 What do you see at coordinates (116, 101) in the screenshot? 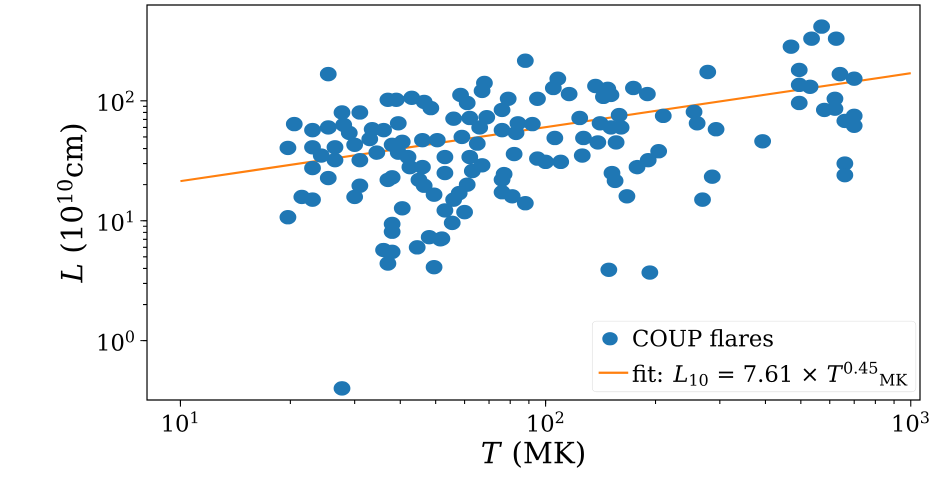
I see `y-tick-label: 10$^{2}$` at bounding box center [116, 101].